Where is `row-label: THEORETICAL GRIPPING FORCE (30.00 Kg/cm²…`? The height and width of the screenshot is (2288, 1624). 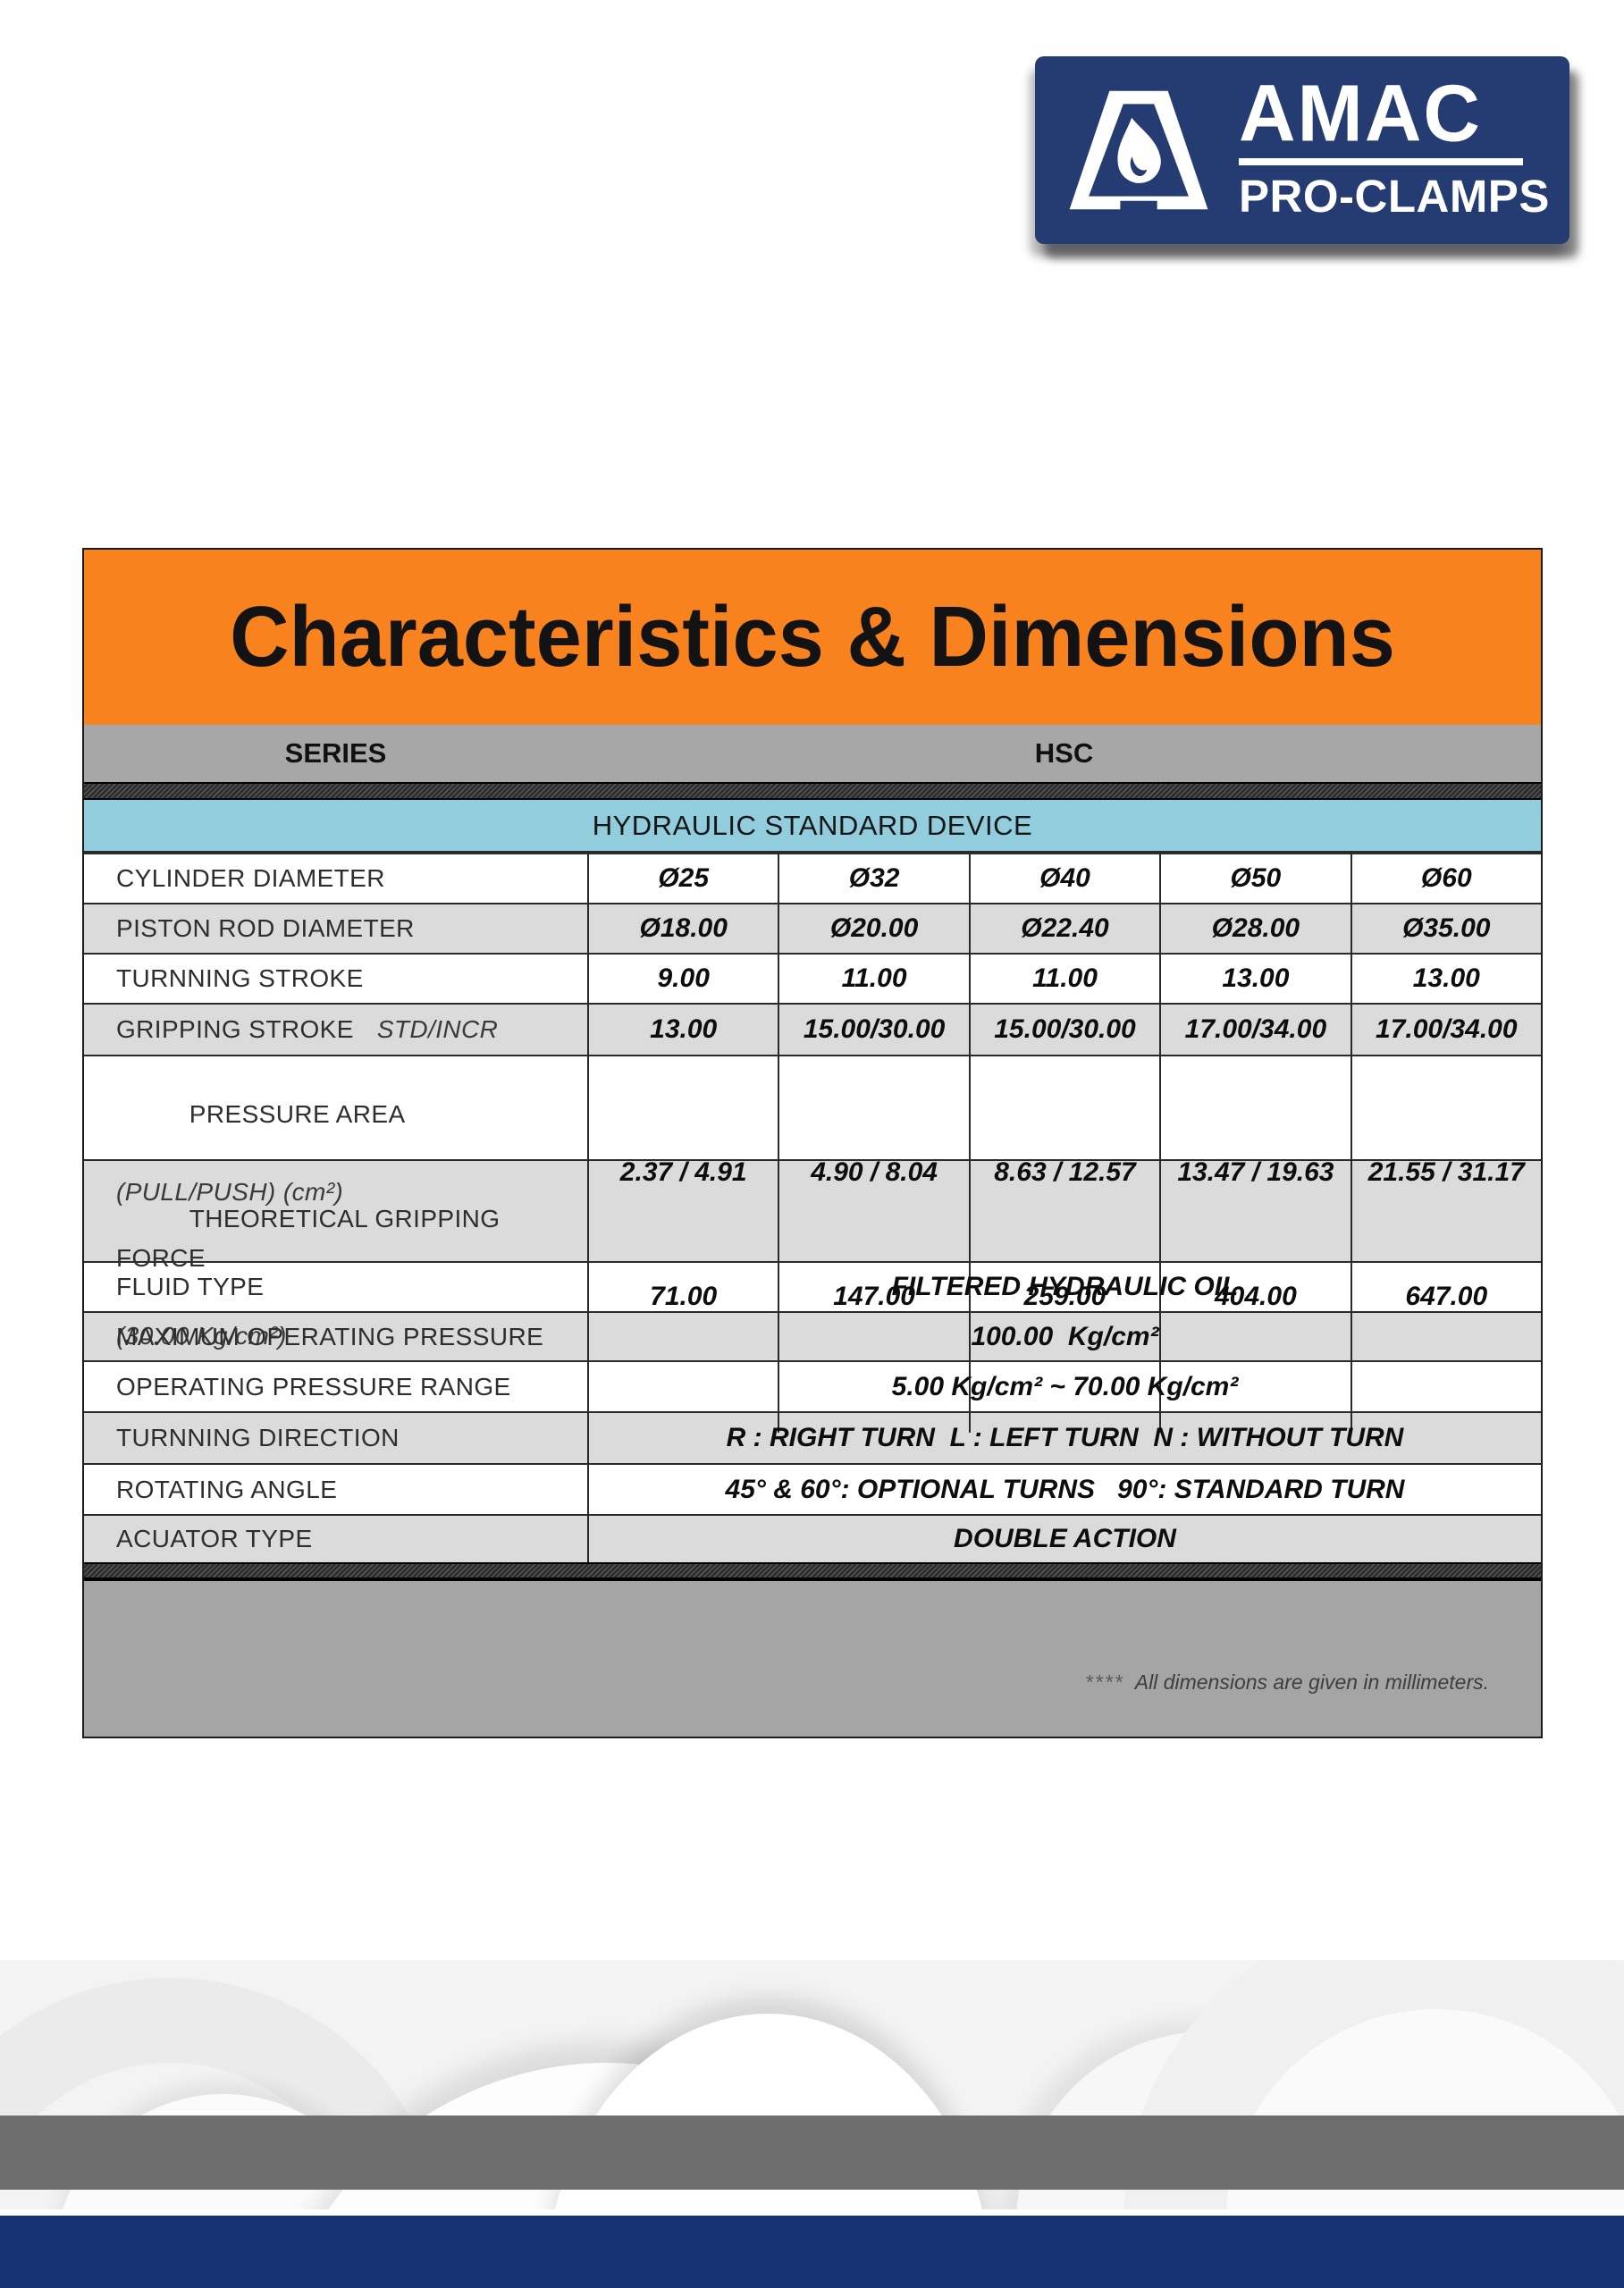
row-label: THEORETICAL GRIPPING FORCE (30.00 Kg/cm²… is located at coordinates (335, 1297).